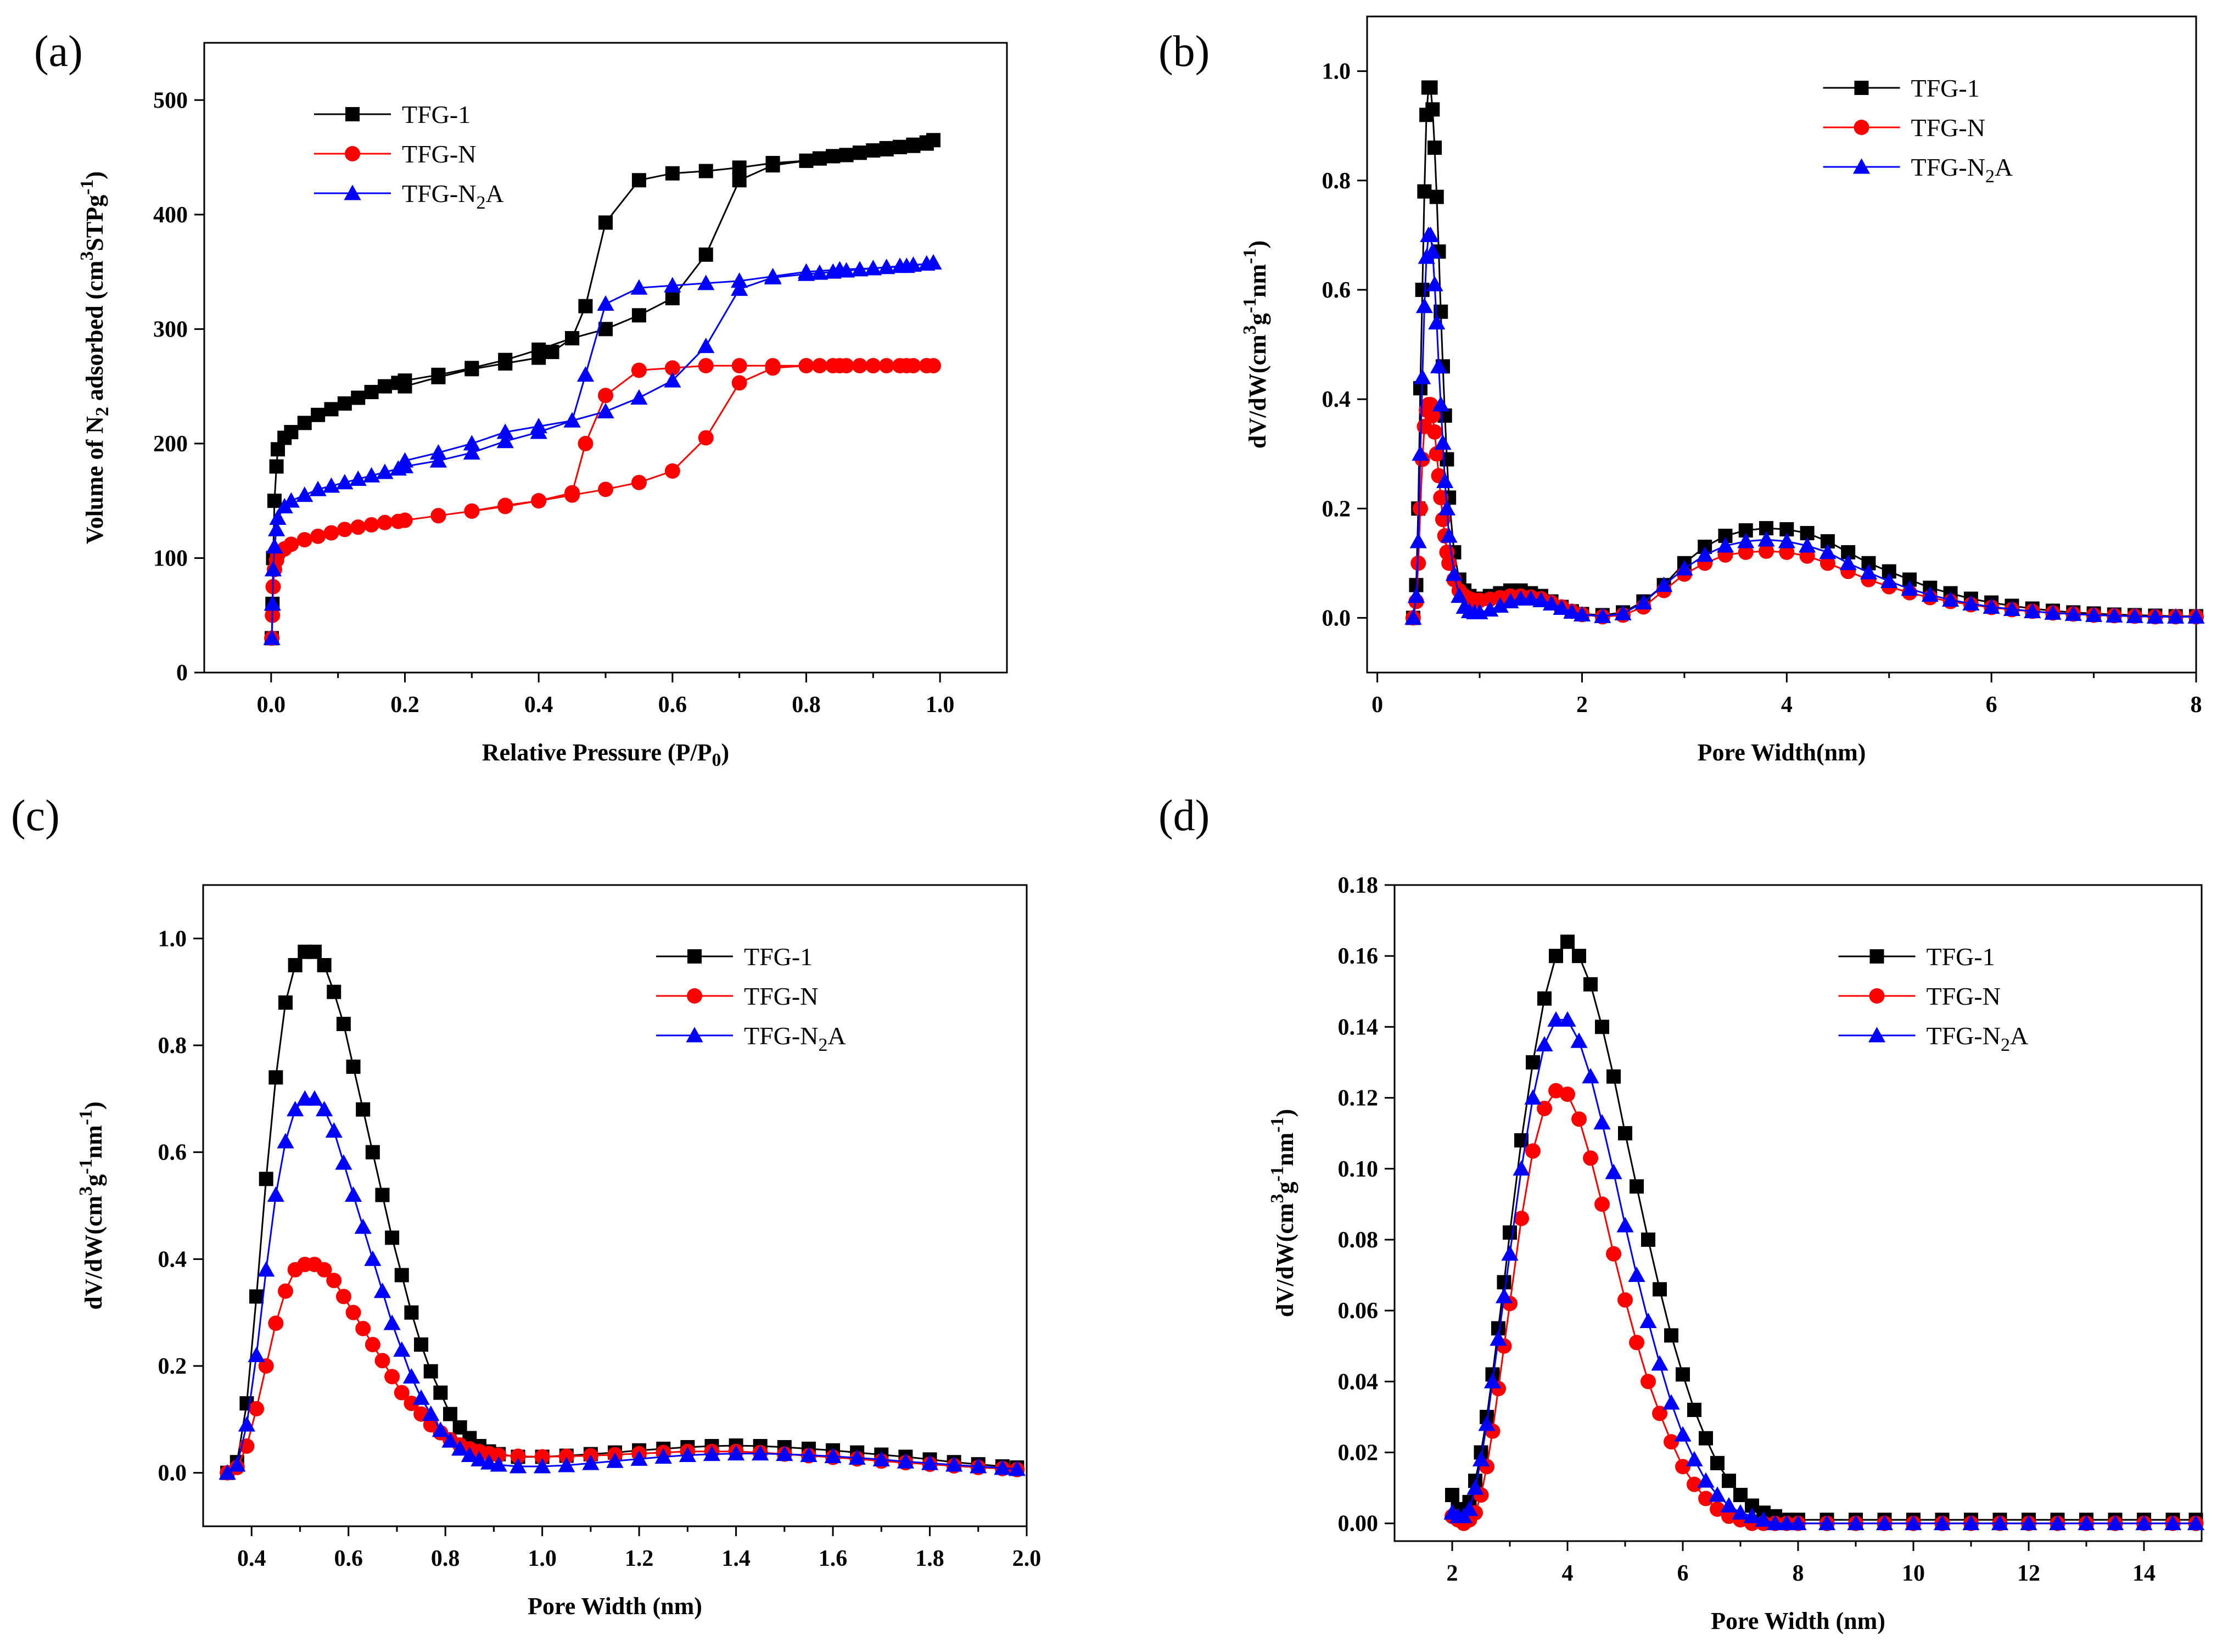 The height and width of the screenshot is (1652, 2217). I want to click on y-tick-label: 0.18, so click(1359, 886).